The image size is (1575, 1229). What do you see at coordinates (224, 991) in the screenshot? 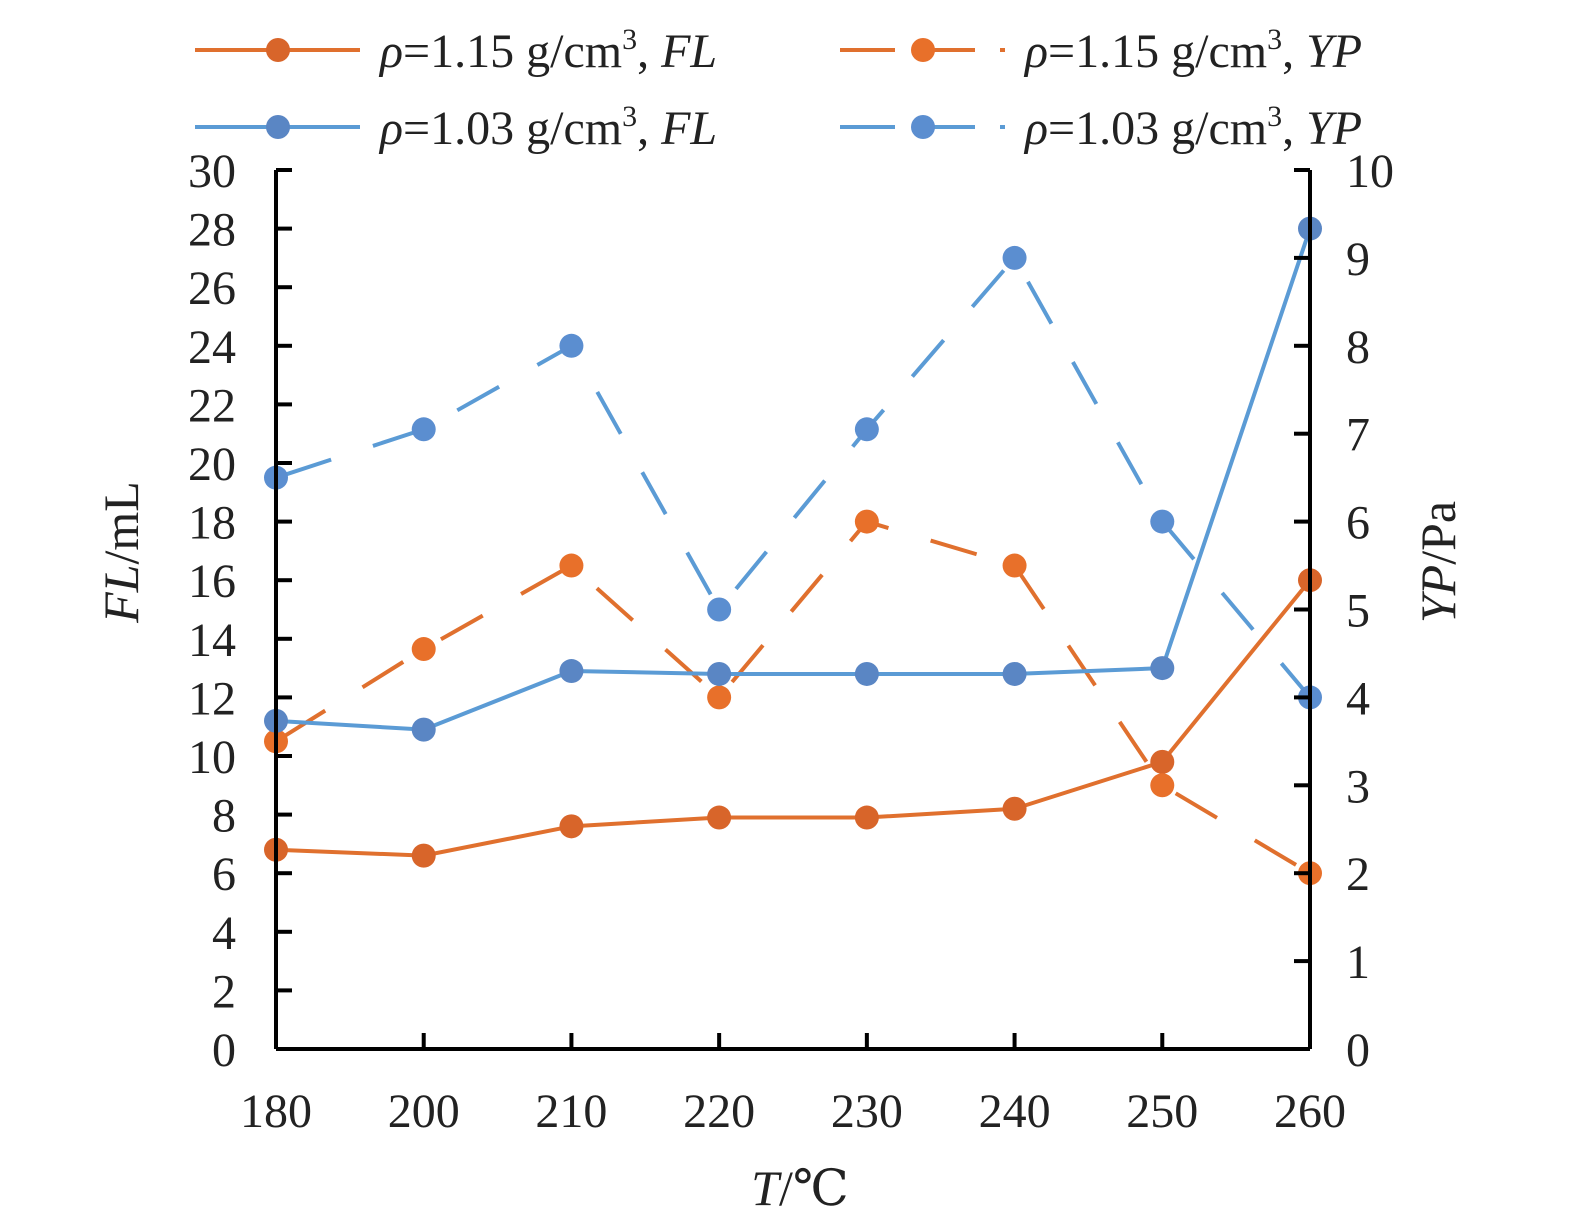
I see `y-left-tick-label: 2` at bounding box center [224, 991].